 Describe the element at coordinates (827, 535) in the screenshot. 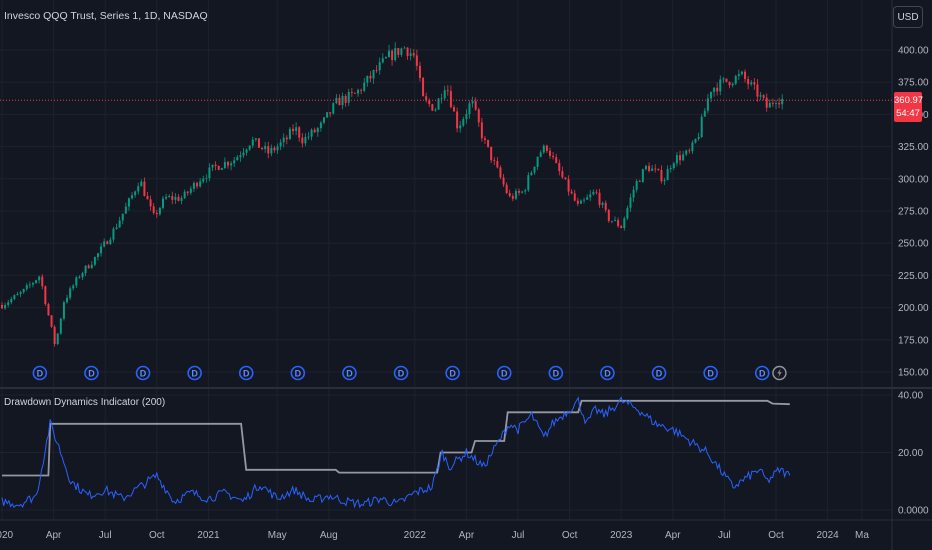

I see `time-axis-label: 2024` at that location.